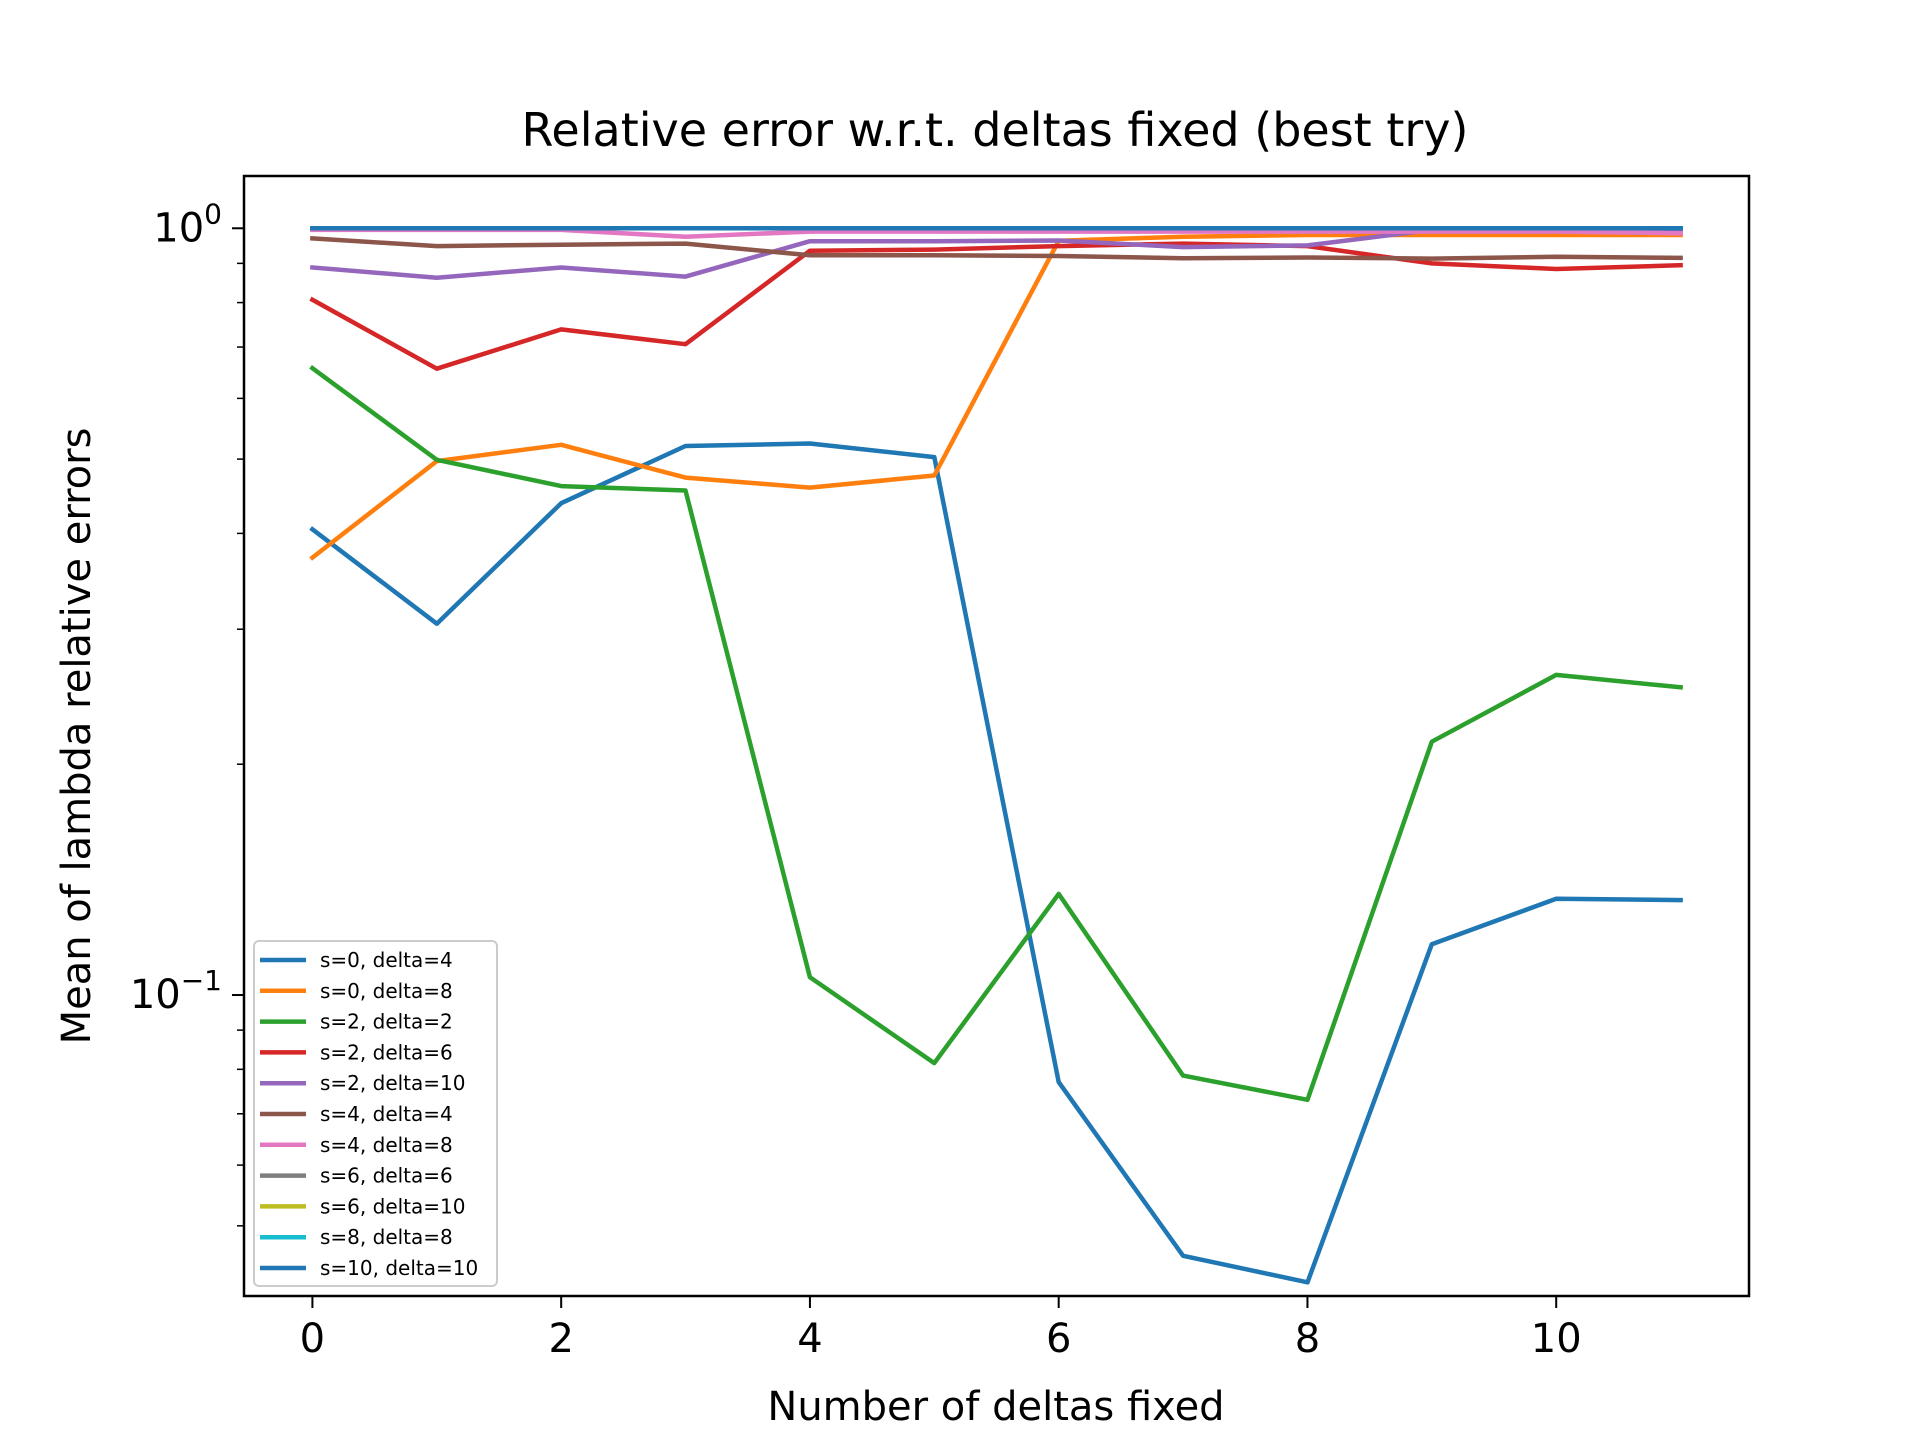 This screenshot has height=1440, width=1920. I want to click on legend-label-6: s=4, delta=8, so click(386, 1145).